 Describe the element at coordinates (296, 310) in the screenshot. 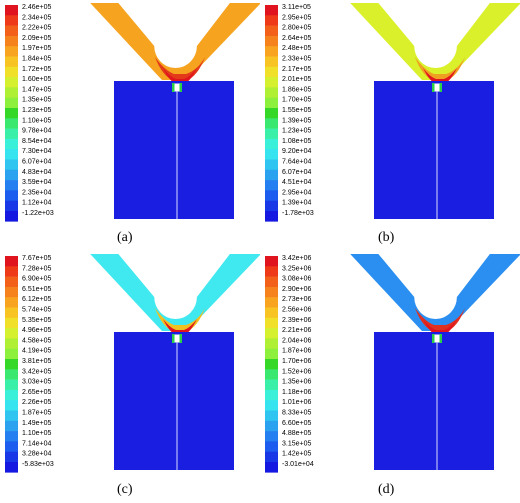

I see `legend-label: 2.56e+06` at that location.